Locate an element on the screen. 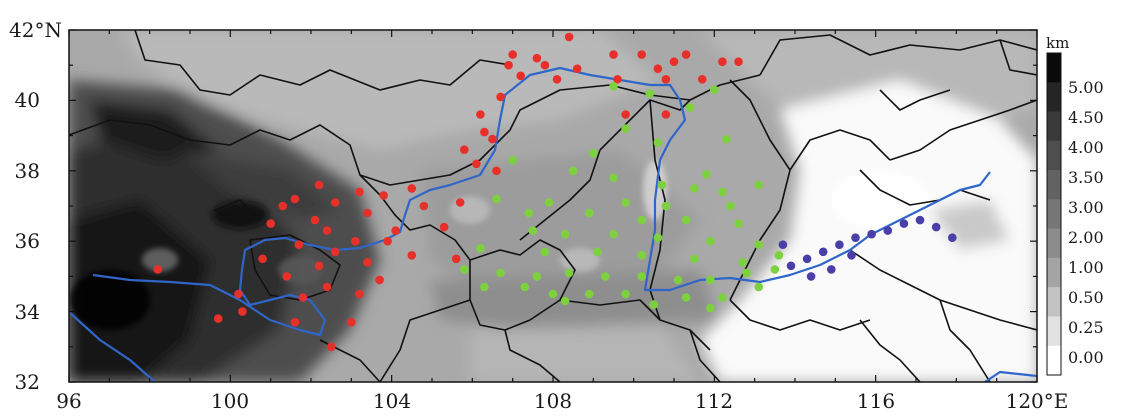  cb-tick-2.00: 2.00 is located at coordinates (1086, 237).